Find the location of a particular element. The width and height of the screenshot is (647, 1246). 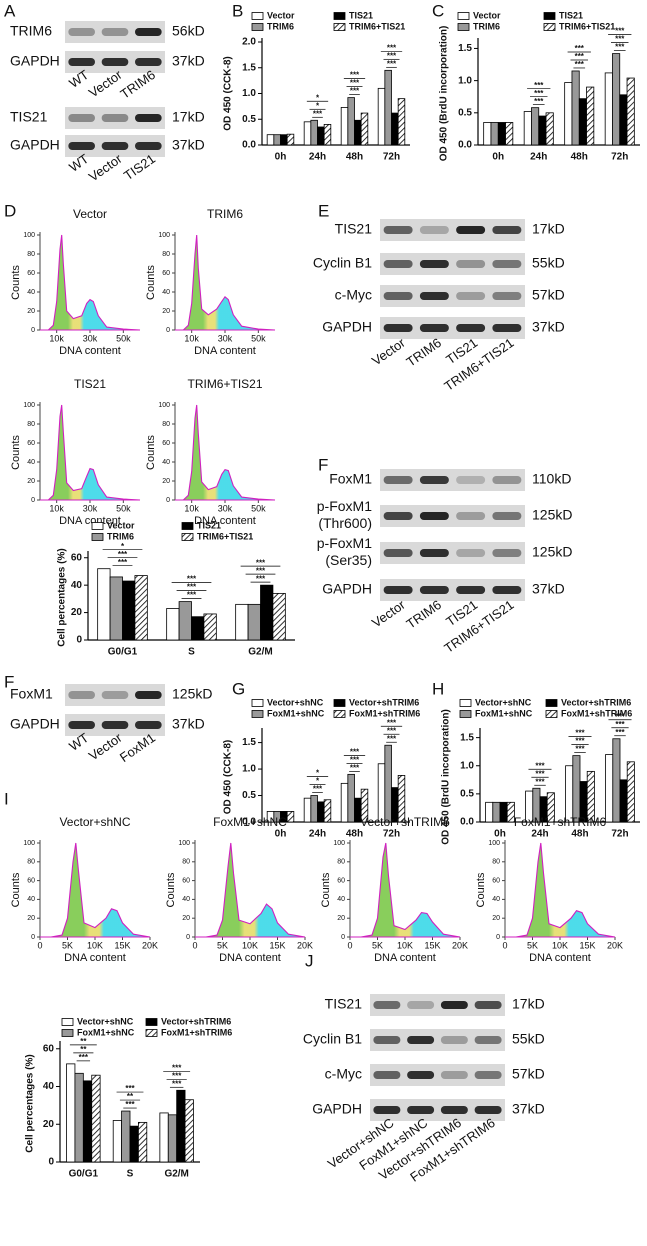

panel-letter: A is located at coordinates (10, 10).